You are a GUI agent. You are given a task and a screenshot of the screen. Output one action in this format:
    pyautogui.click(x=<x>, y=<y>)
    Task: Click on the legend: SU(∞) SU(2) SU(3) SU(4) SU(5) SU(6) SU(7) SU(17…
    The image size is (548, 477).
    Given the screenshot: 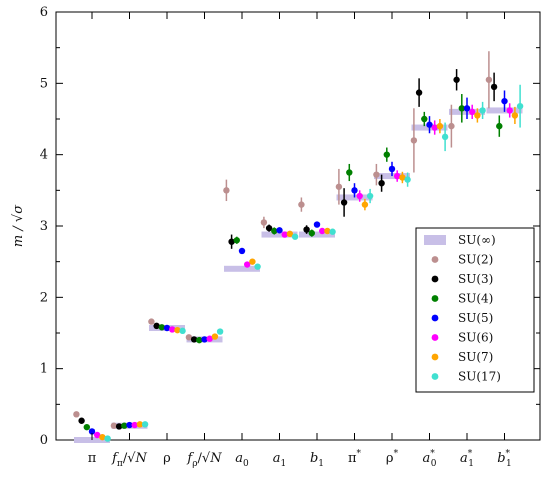 What is the action you would take?
    pyautogui.click(x=475, y=310)
    